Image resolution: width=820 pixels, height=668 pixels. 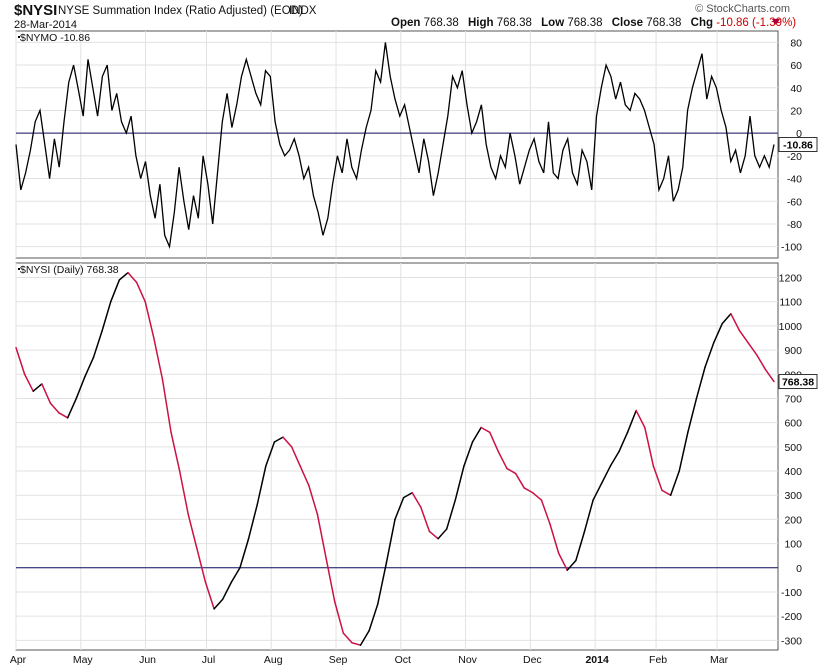 What do you see at coordinates (793, 472) in the screenshot?
I see `nysi-ytick-label: 400` at bounding box center [793, 472].